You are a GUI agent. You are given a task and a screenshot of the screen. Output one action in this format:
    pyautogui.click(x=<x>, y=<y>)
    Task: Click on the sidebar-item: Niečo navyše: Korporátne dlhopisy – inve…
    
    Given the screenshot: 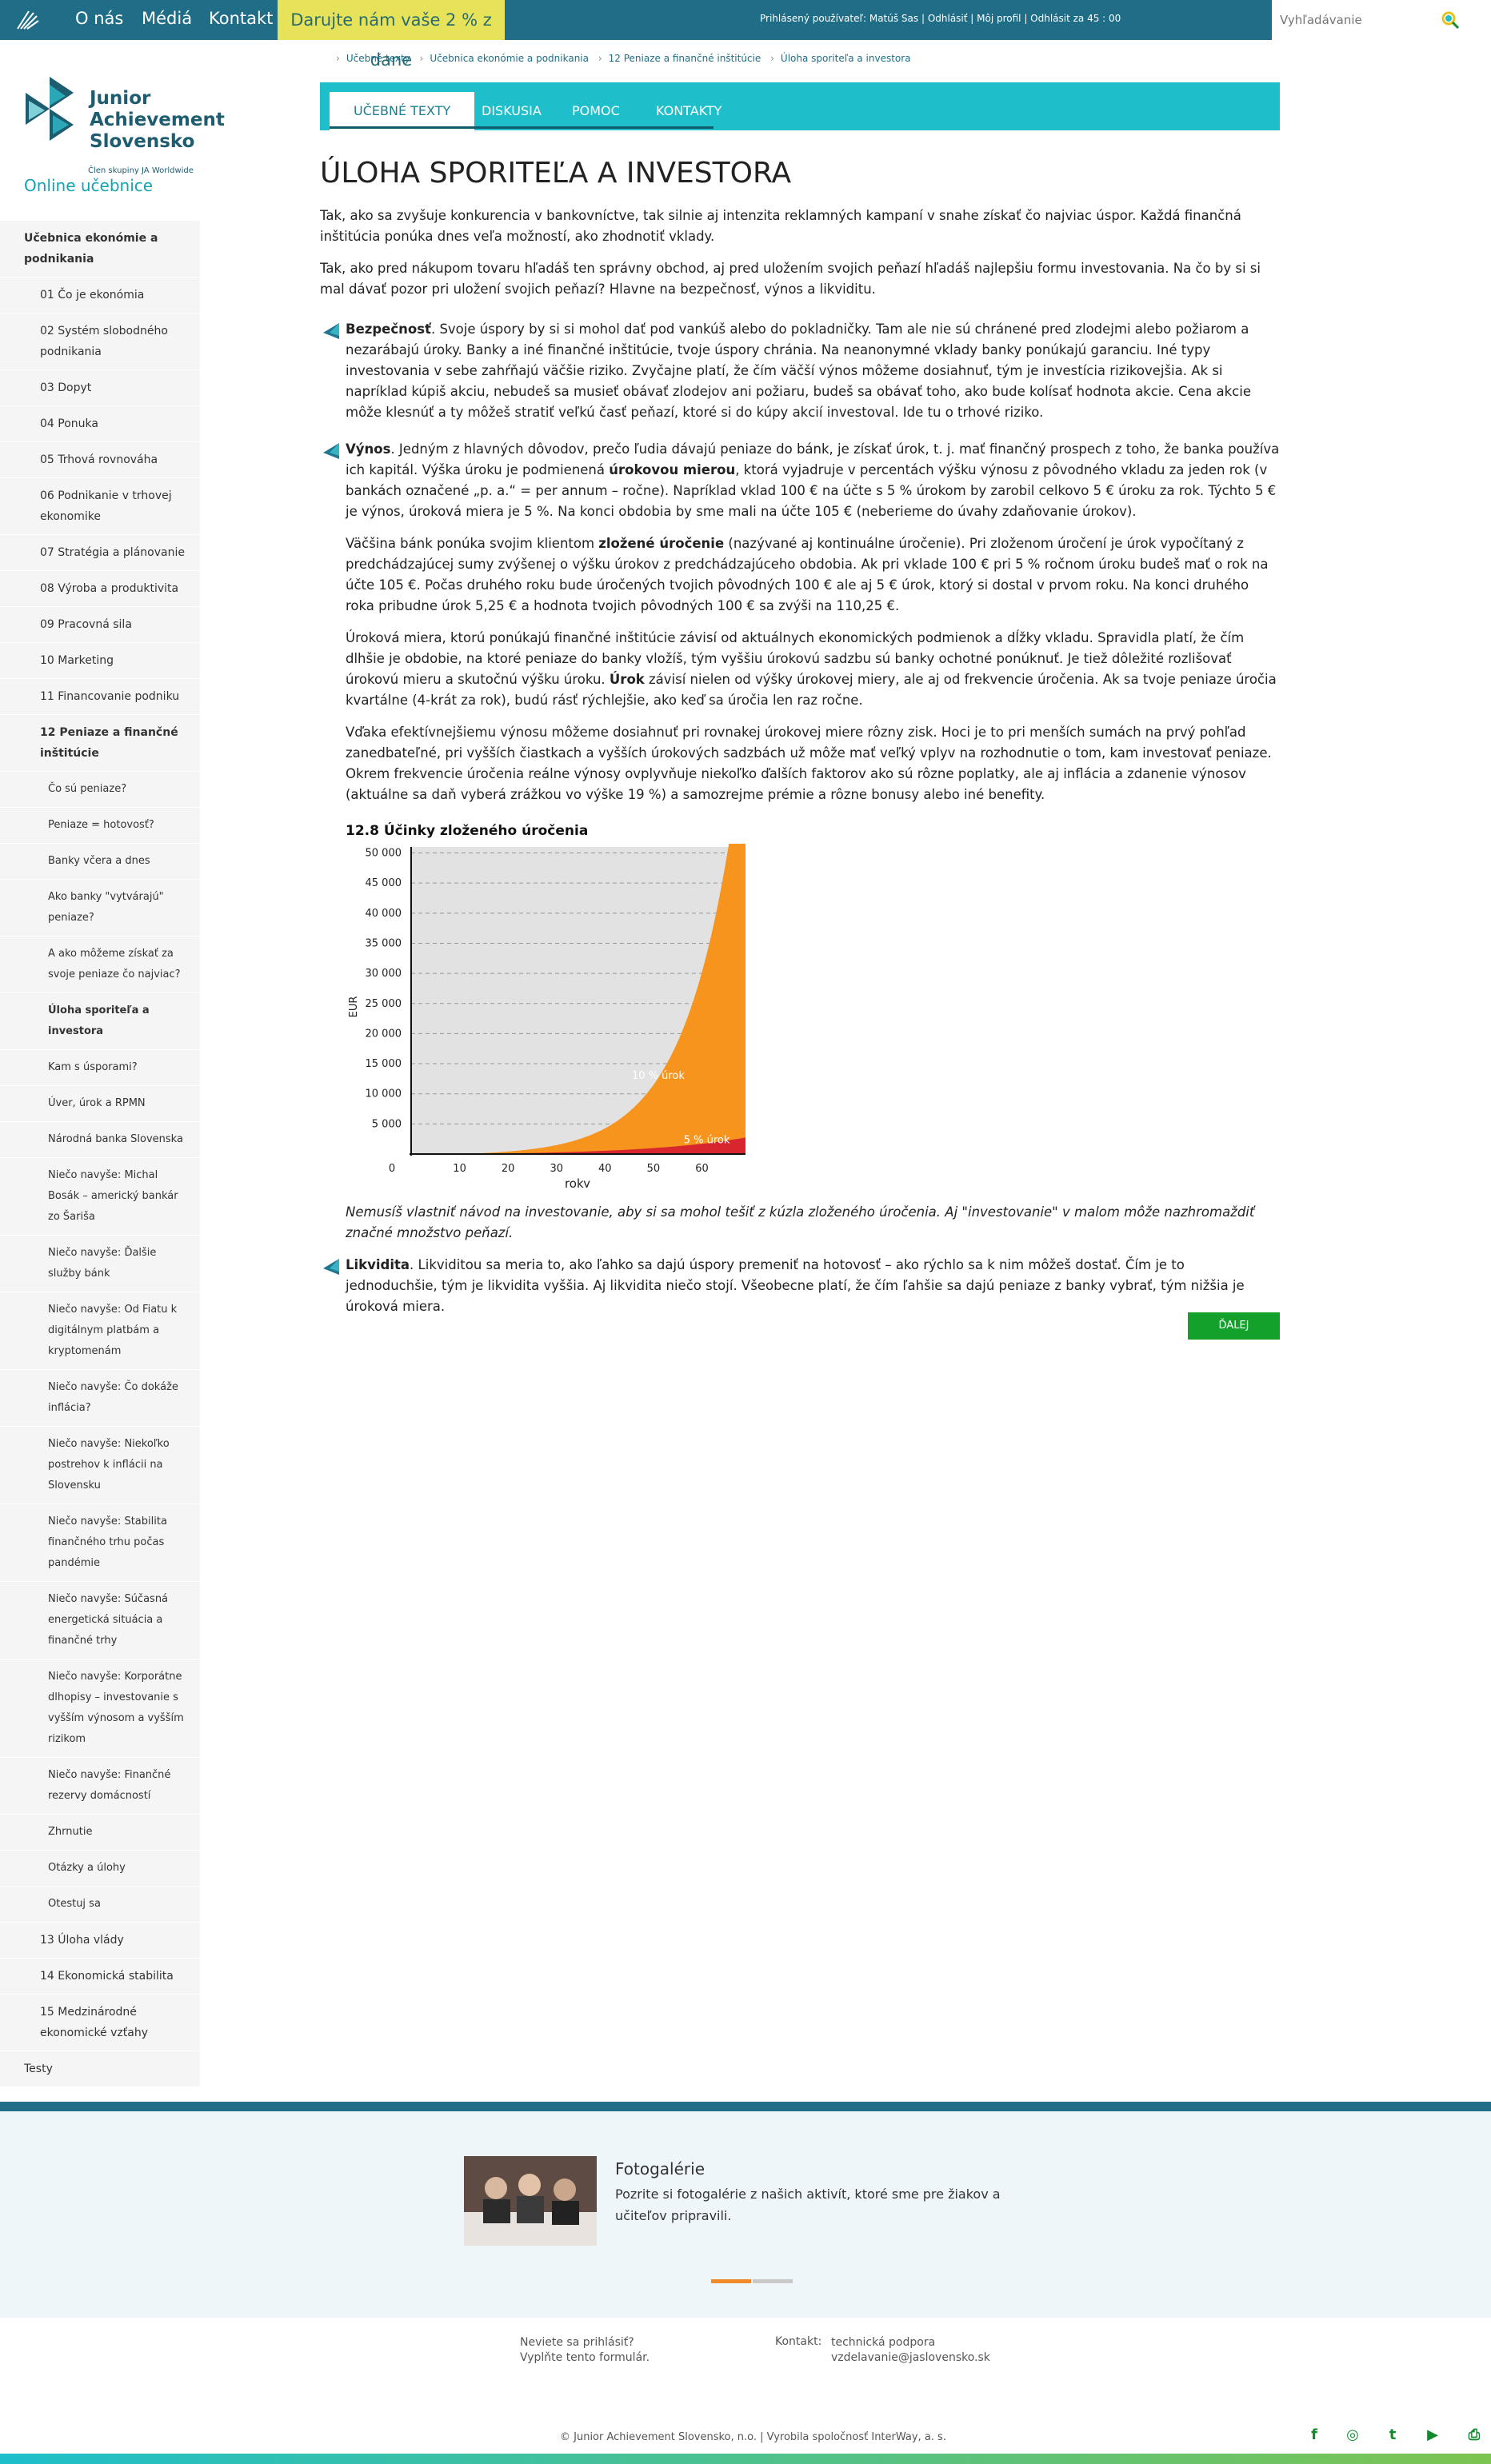 What is the action you would take?
    pyautogui.click(x=100, y=1708)
    